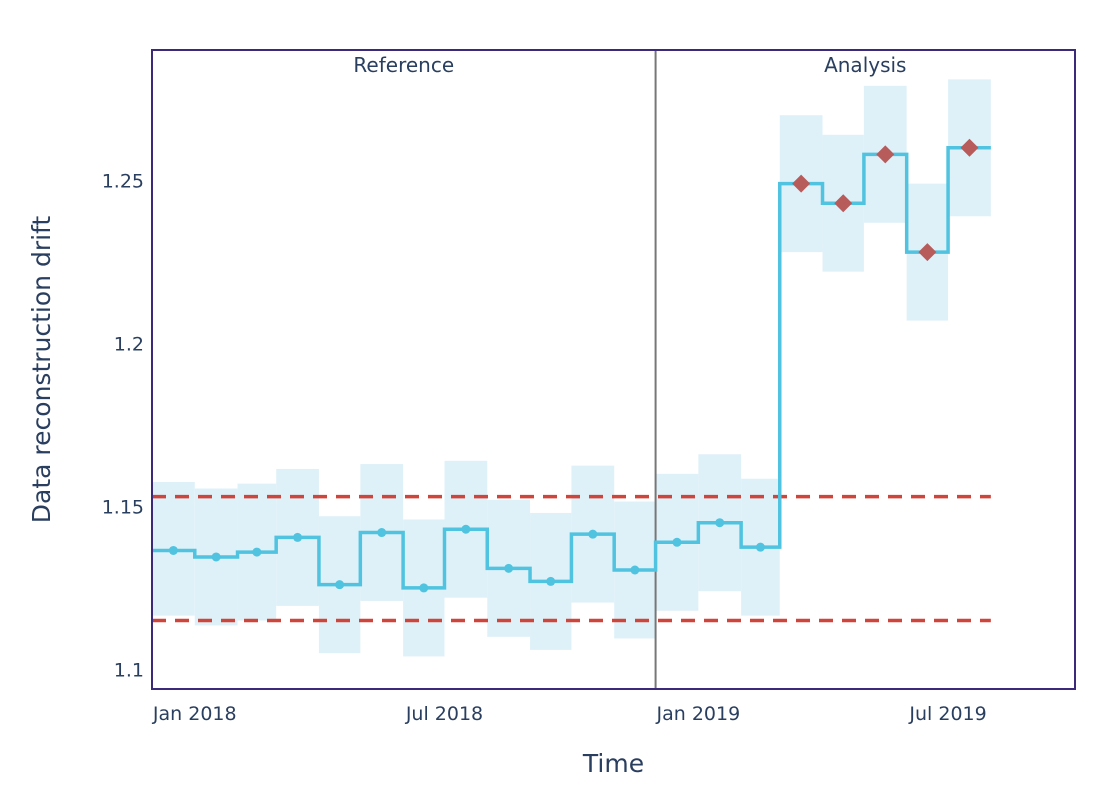 The height and width of the screenshot is (810, 1102). What do you see at coordinates (444, 714) in the screenshot?
I see `x-tick-label: Jul 2018` at bounding box center [444, 714].